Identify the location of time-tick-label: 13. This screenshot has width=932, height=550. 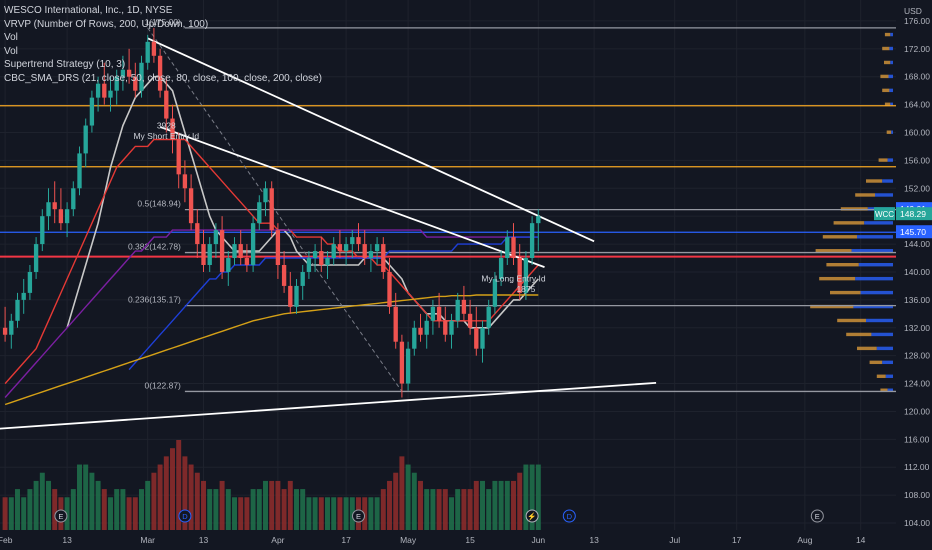
(67, 540).